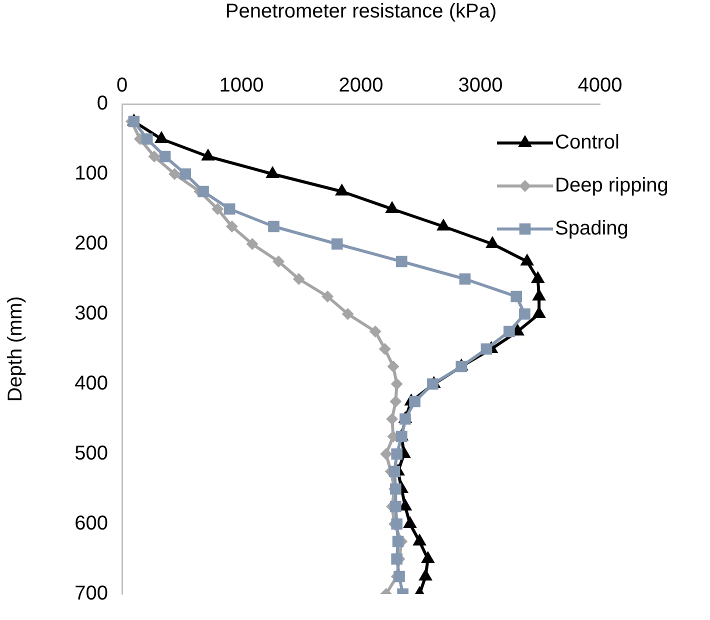 This screenshot has height=620, width=710. I want to click on legend-label: Spading, so click(591, 229).